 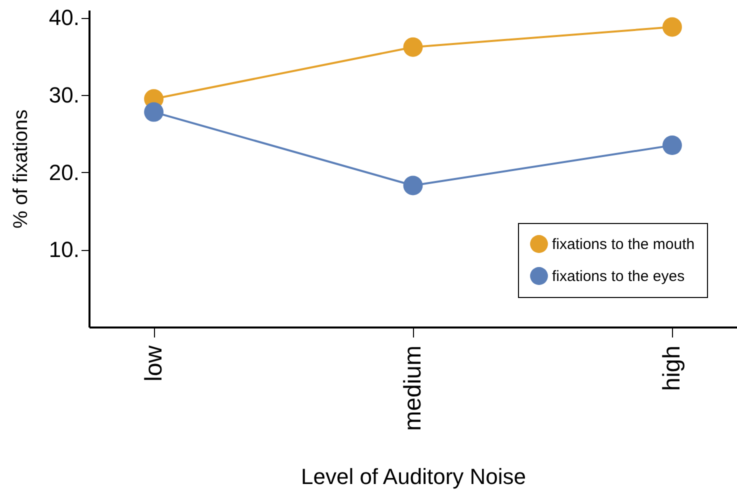 What do you see at coordinates (64, 249) in the screenshot?
I see `y-tick-label: 10.` at bounding box center [64, 249].